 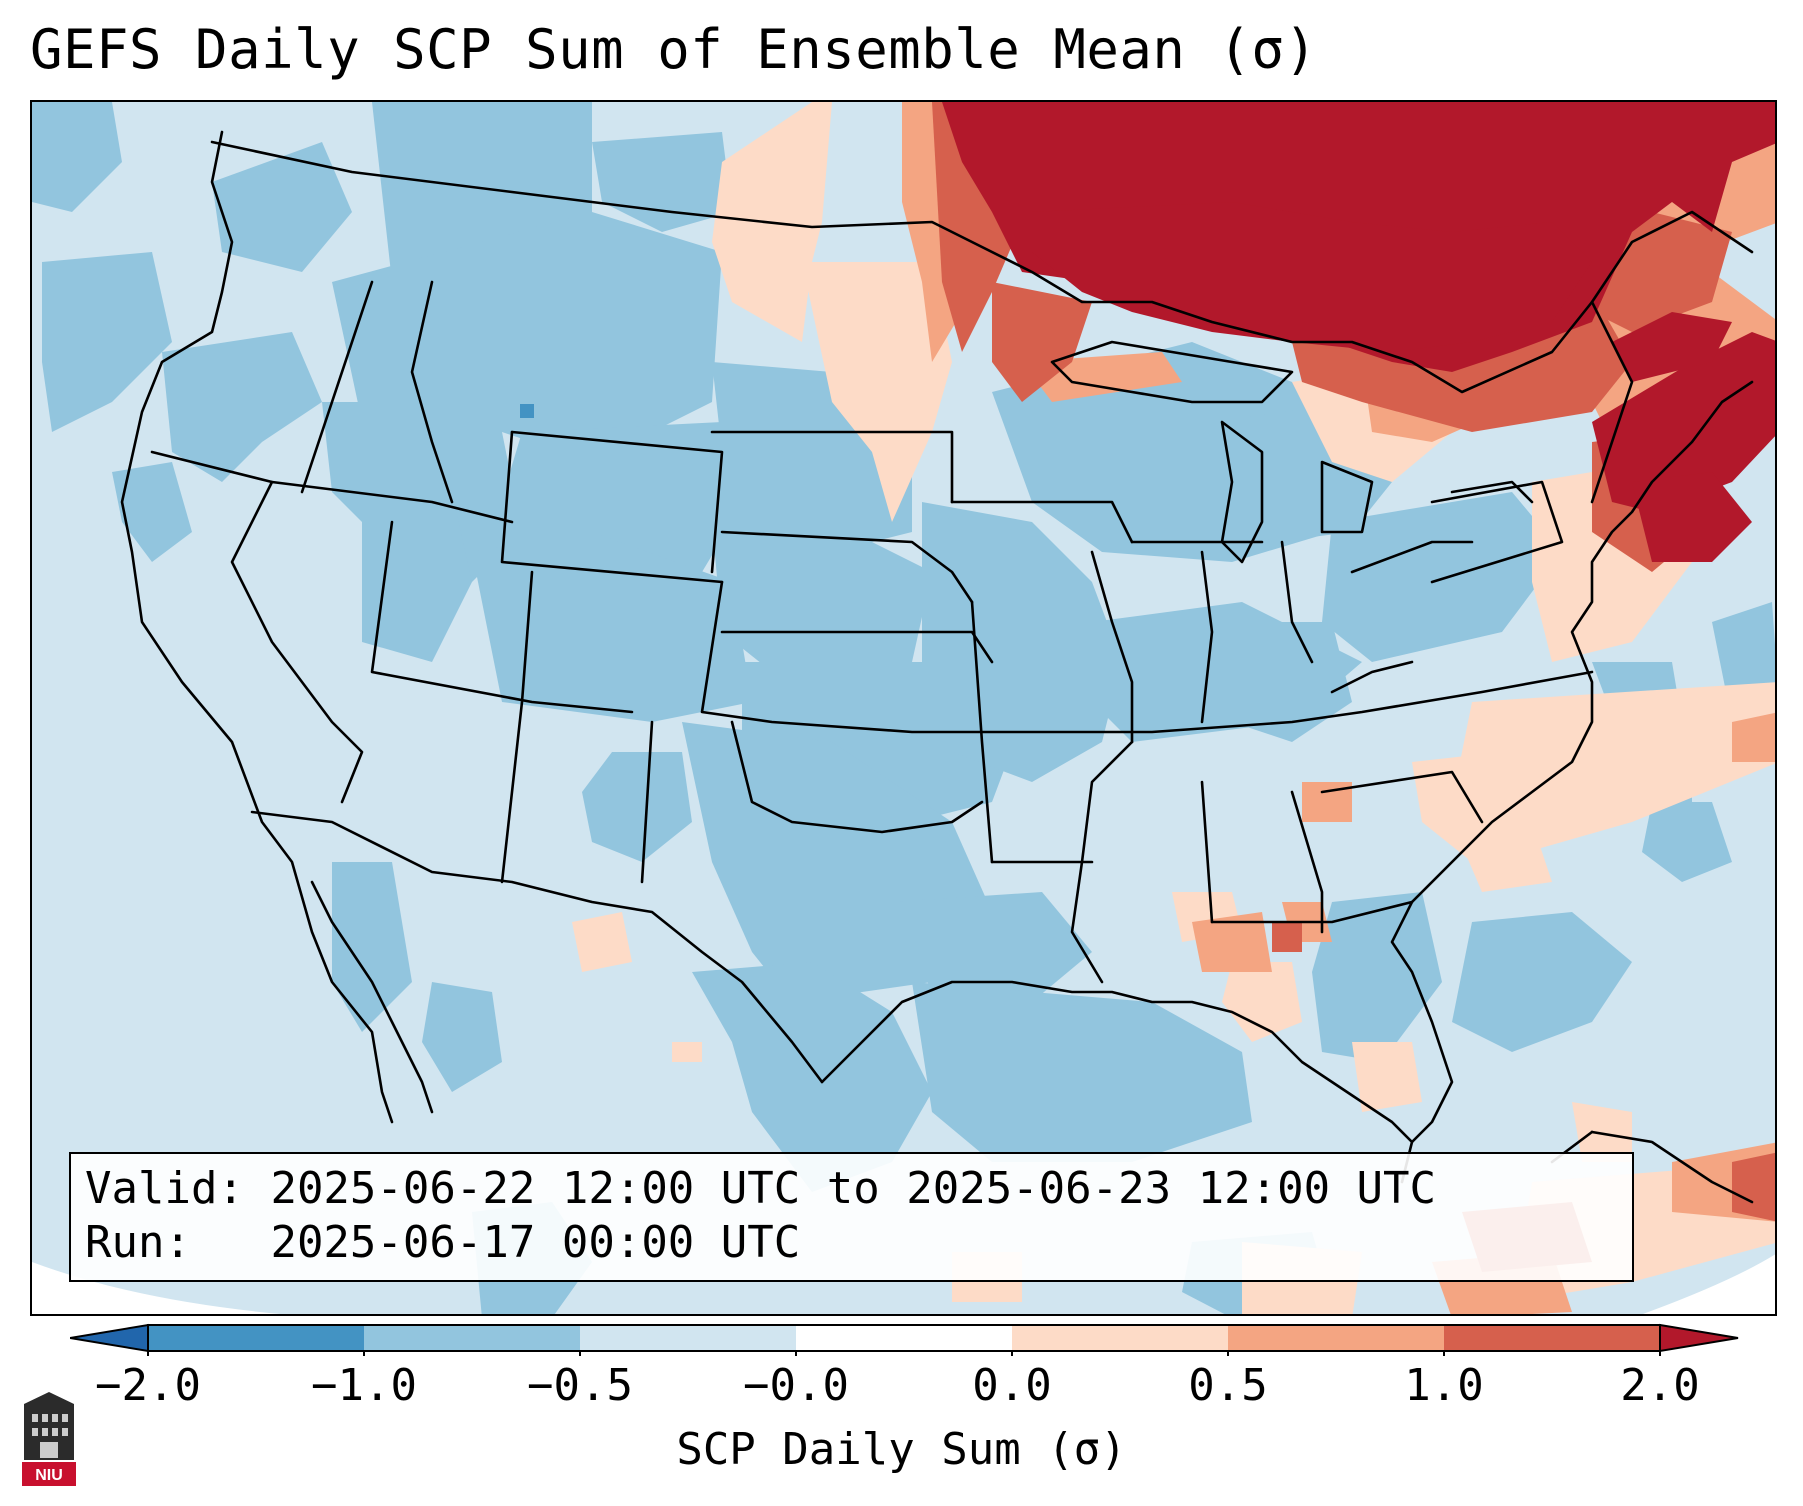 I want to click on colorbar-extend-max, so click(x=1699, y=1338).